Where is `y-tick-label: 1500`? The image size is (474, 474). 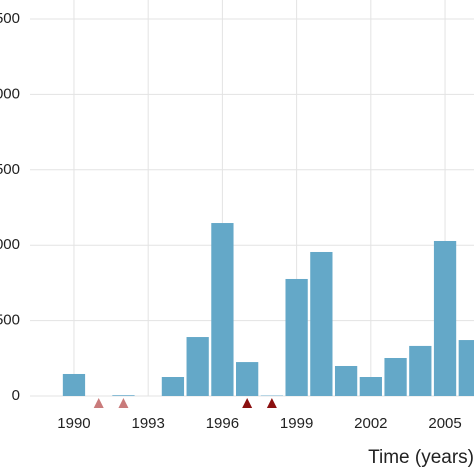 y-tick-label: 1500 is located at coordinates (10, 169).